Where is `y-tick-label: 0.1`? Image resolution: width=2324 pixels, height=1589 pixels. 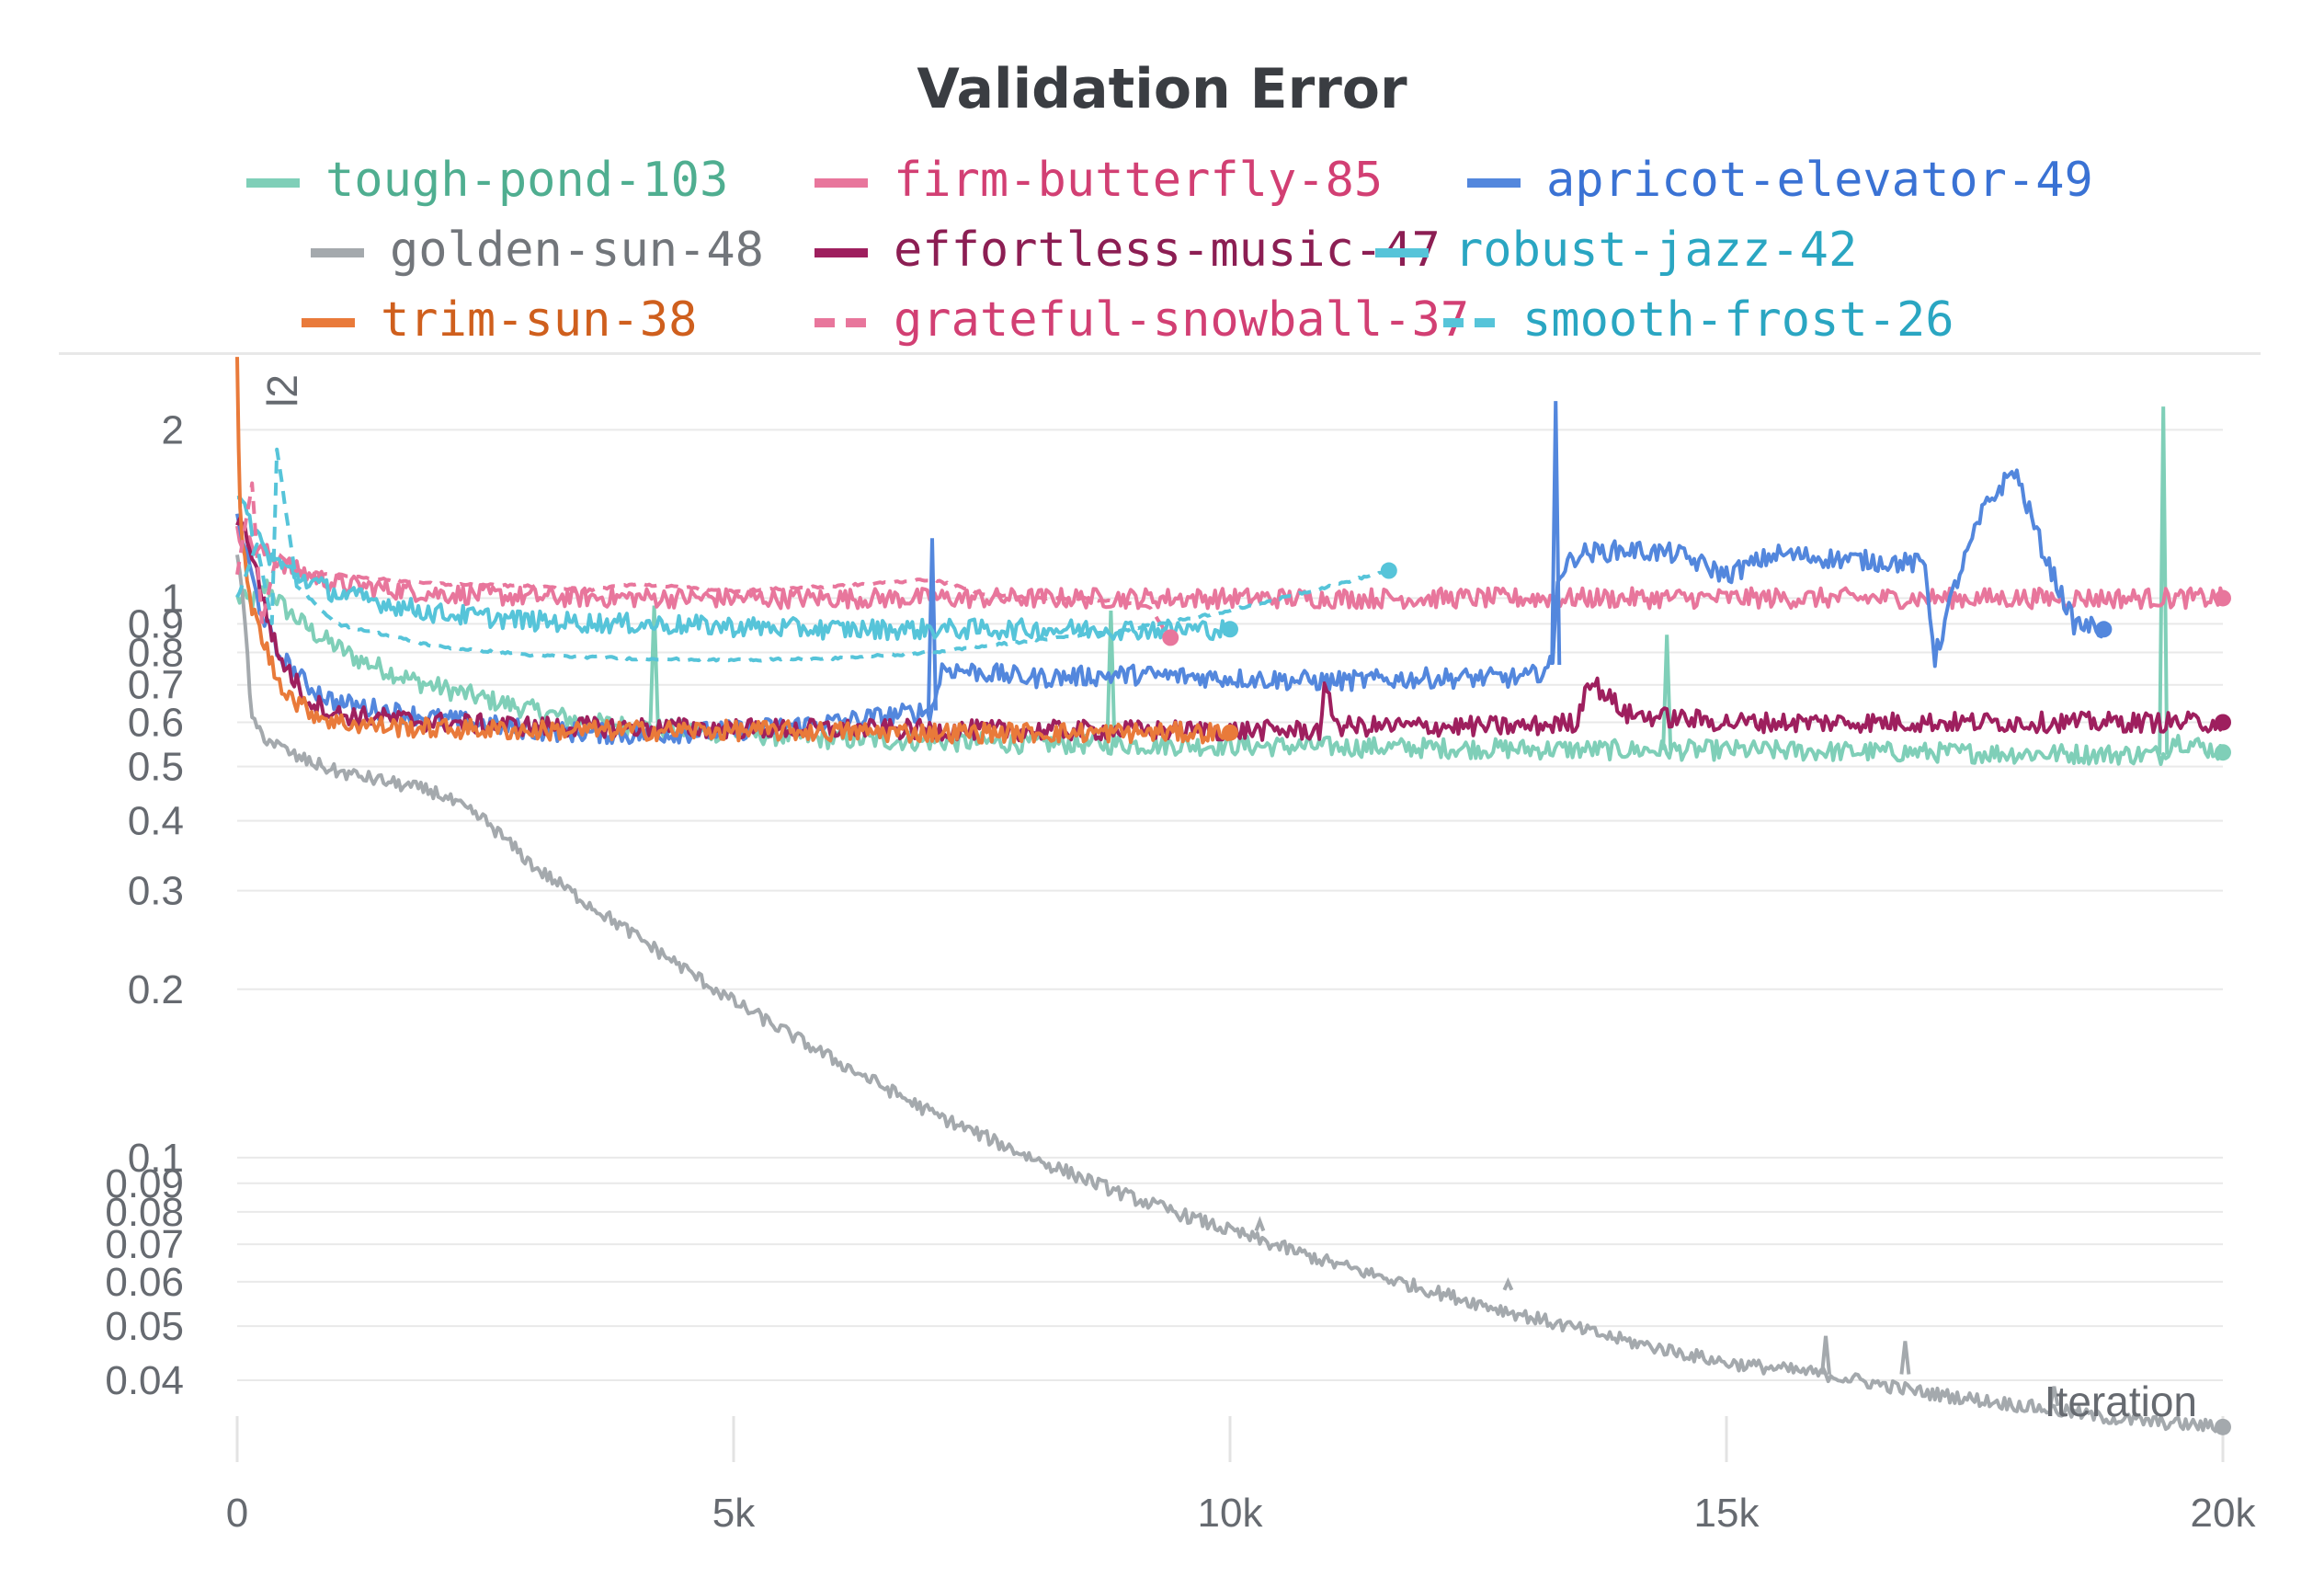 y-tick-label: 0.1 is located at coordinates (156, 1159).